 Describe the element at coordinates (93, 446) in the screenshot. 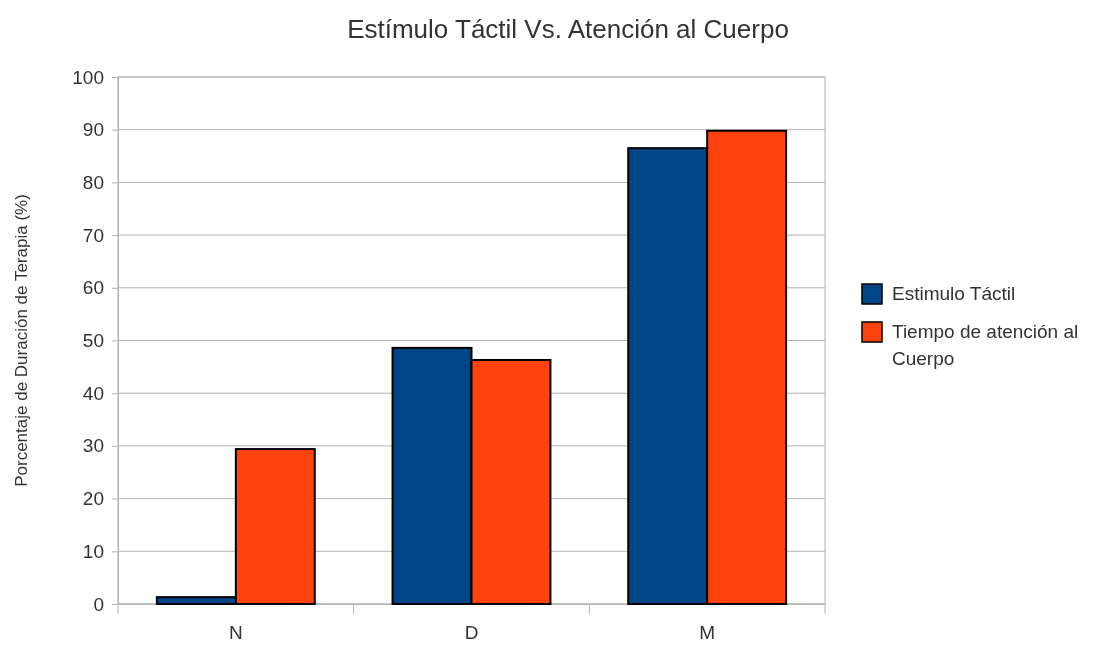

I see `y-tick-label: 30` at that location.